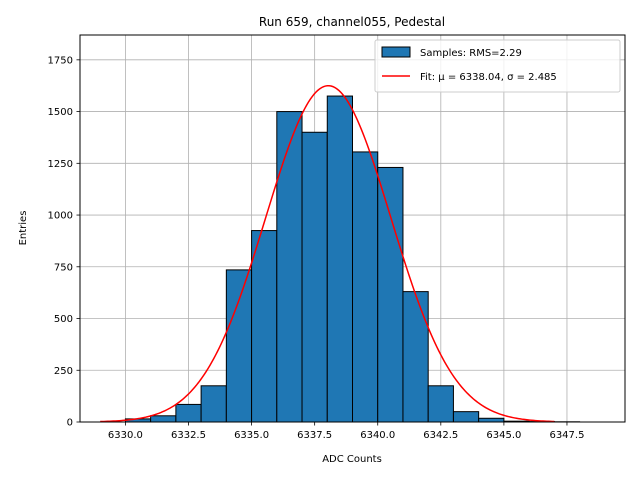 The image size is (640, 480). Describe the element at coordinates (314, 435) in the screenshot. I see `x-tick-label: 6337.5` at that location.